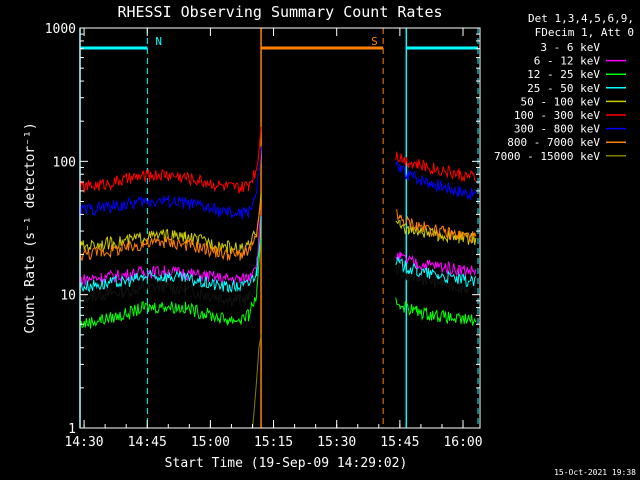 The width and height of the screenshot is (640, 480). Describe the element at coordinates (563, 74) in the screenshot. I see `legend-entry-label: 12 - 25 keV` at that location.